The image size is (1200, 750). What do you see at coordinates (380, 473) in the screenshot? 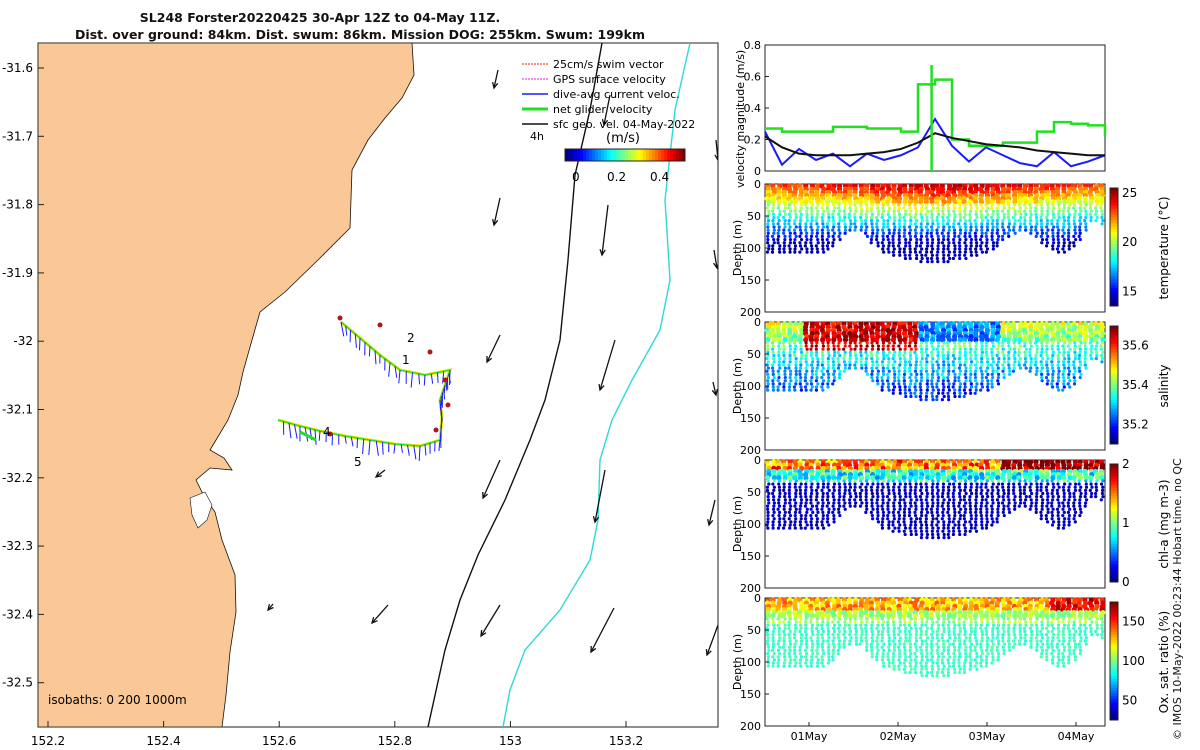
I see `geo-vector` at bounding box center [380, 473].